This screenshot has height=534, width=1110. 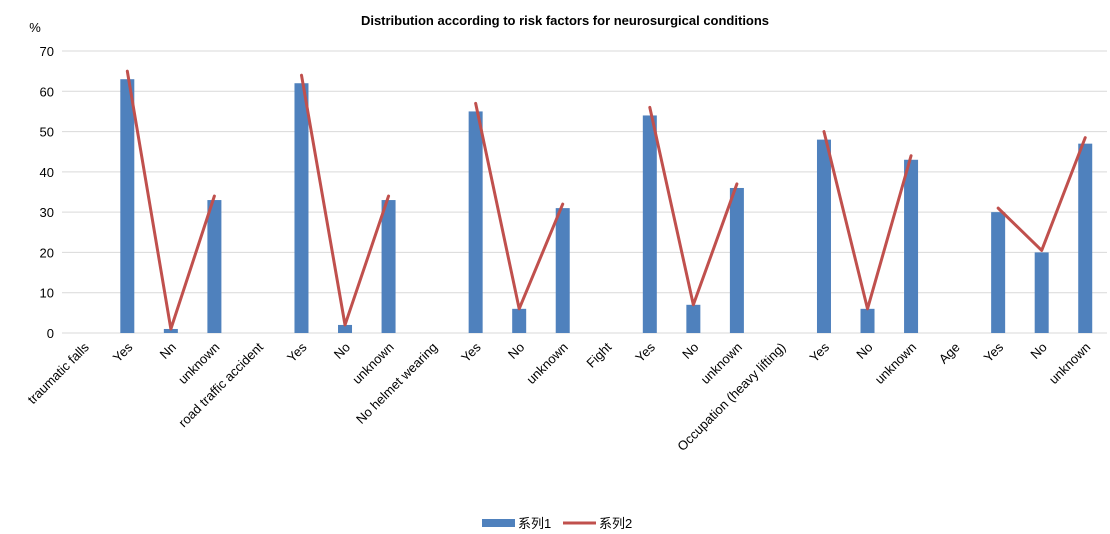 I want to click on y-tick-label: 30, so click(x=47, y=212).